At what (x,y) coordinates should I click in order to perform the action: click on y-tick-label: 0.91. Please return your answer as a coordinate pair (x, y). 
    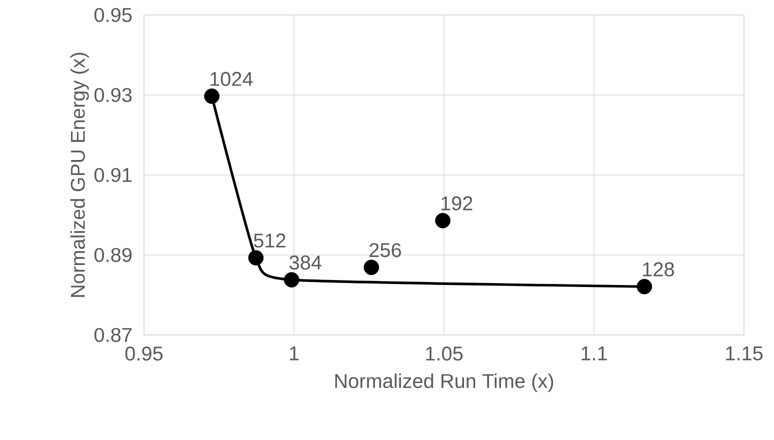
    Looking at the image, I should click on (113, 175).